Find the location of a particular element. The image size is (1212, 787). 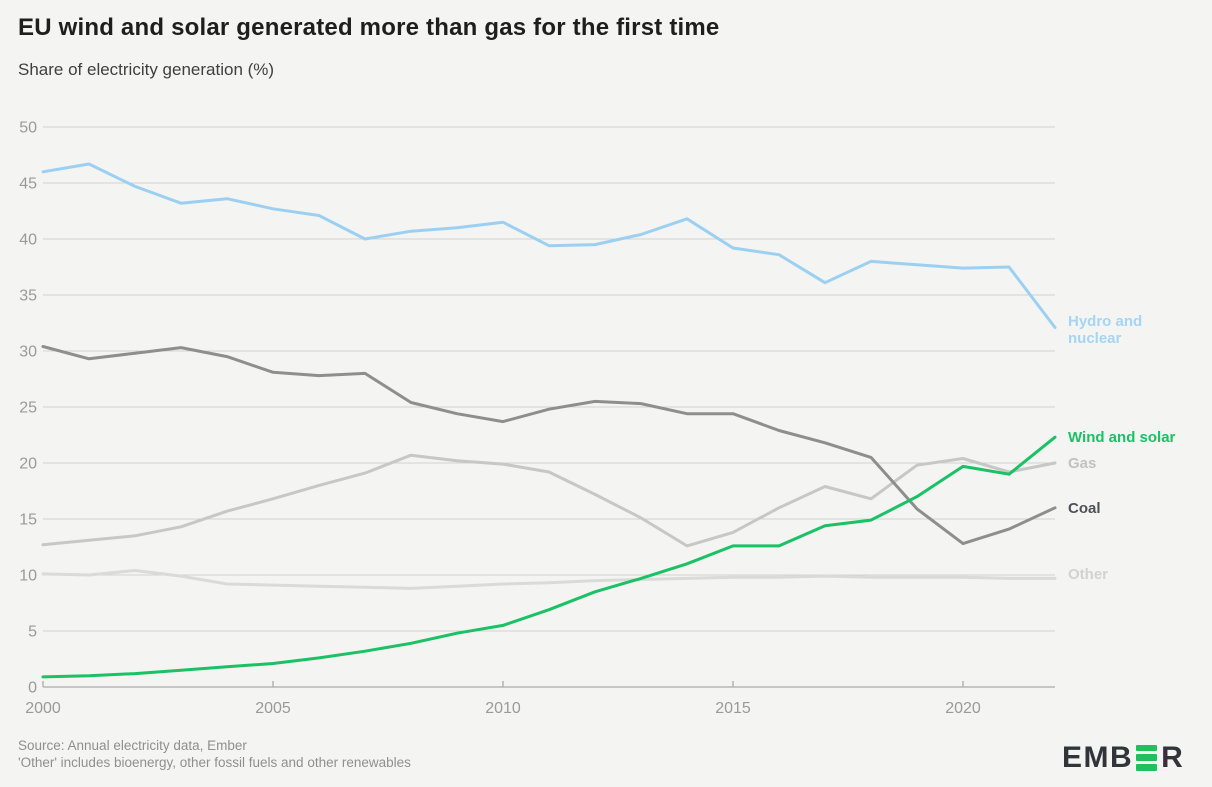

y-axis-tick-label: 30 is located at coordinates (28, 352).